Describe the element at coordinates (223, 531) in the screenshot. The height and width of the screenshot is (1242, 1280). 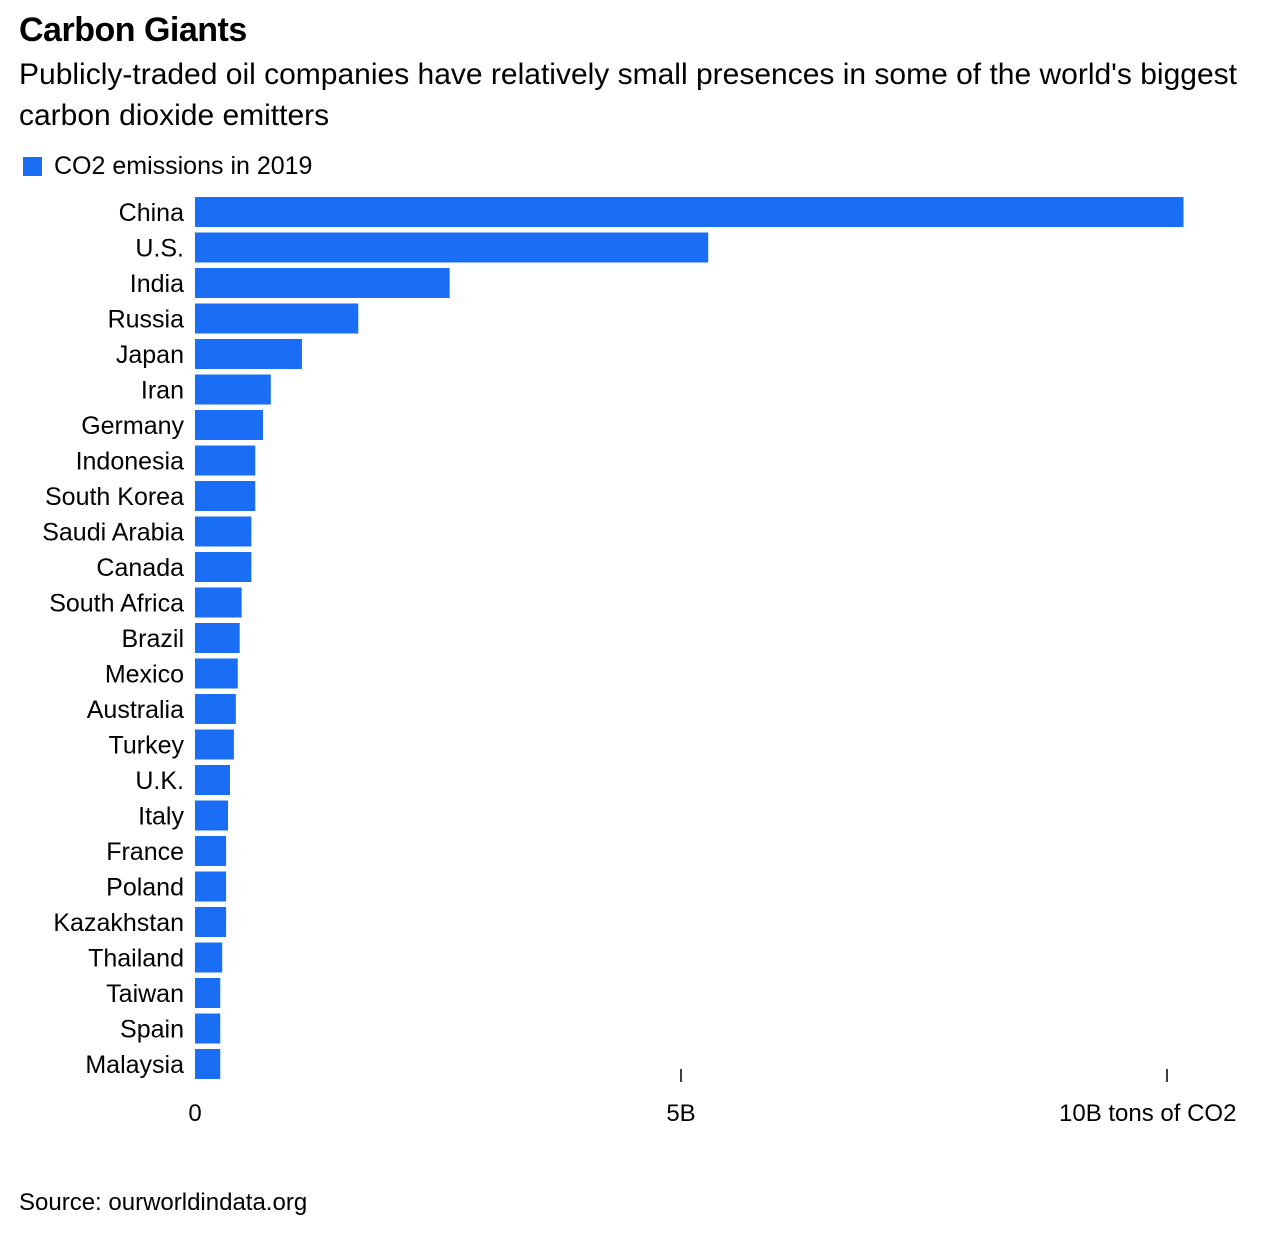
I see `bar-saudi-arabia` at that location.